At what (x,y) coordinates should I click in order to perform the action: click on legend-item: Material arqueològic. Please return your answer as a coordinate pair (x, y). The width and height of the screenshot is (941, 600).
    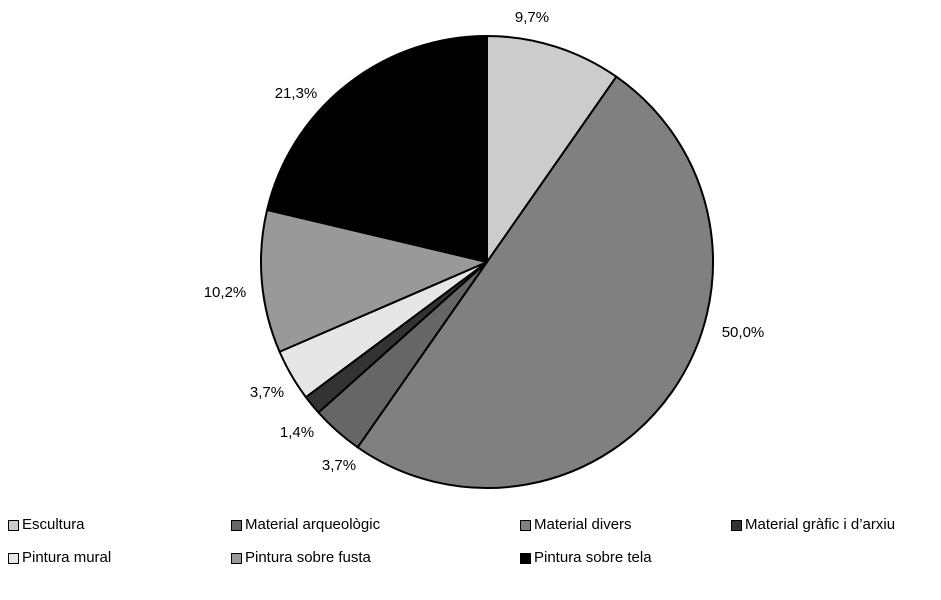
    Looking at the image, I should click on (305, 525).